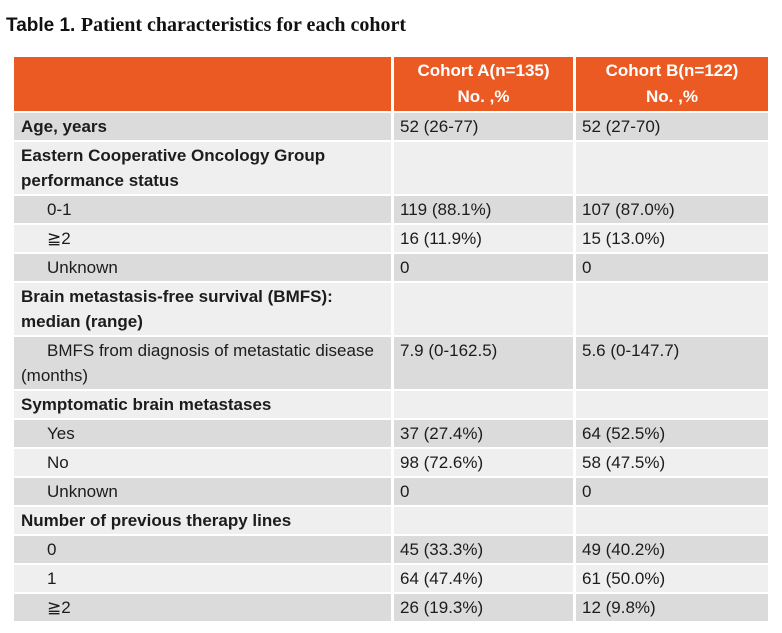 This screenshot has height=633, width=782. I want to click on cohort-a-value: 37 (27.4%), so click(483, 433).